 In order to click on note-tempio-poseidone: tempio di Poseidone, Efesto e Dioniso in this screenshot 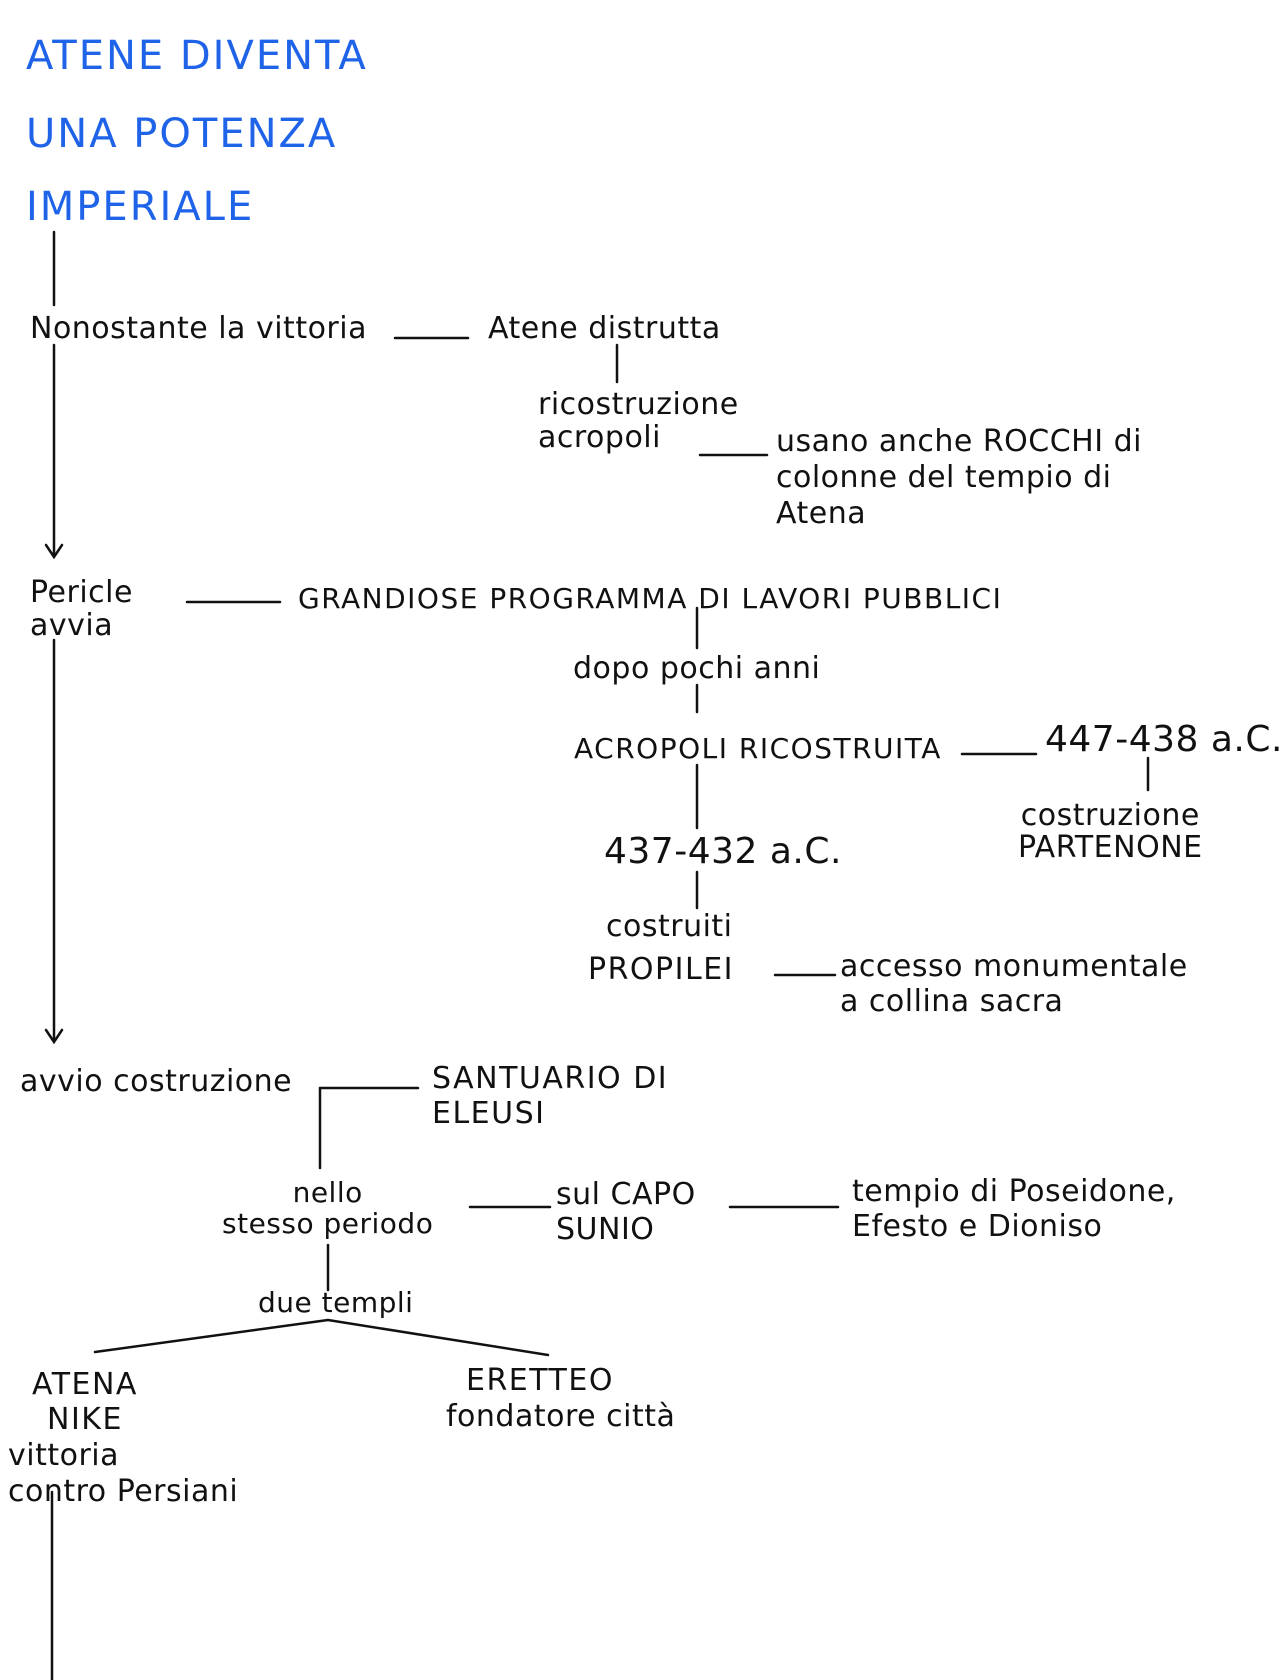, I will do `click(1014, 1209)`.